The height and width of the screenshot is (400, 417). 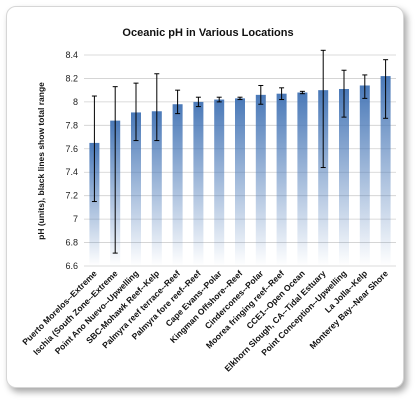 I want to click on y-tick-label: 6.8, so click(x=71, y=243).